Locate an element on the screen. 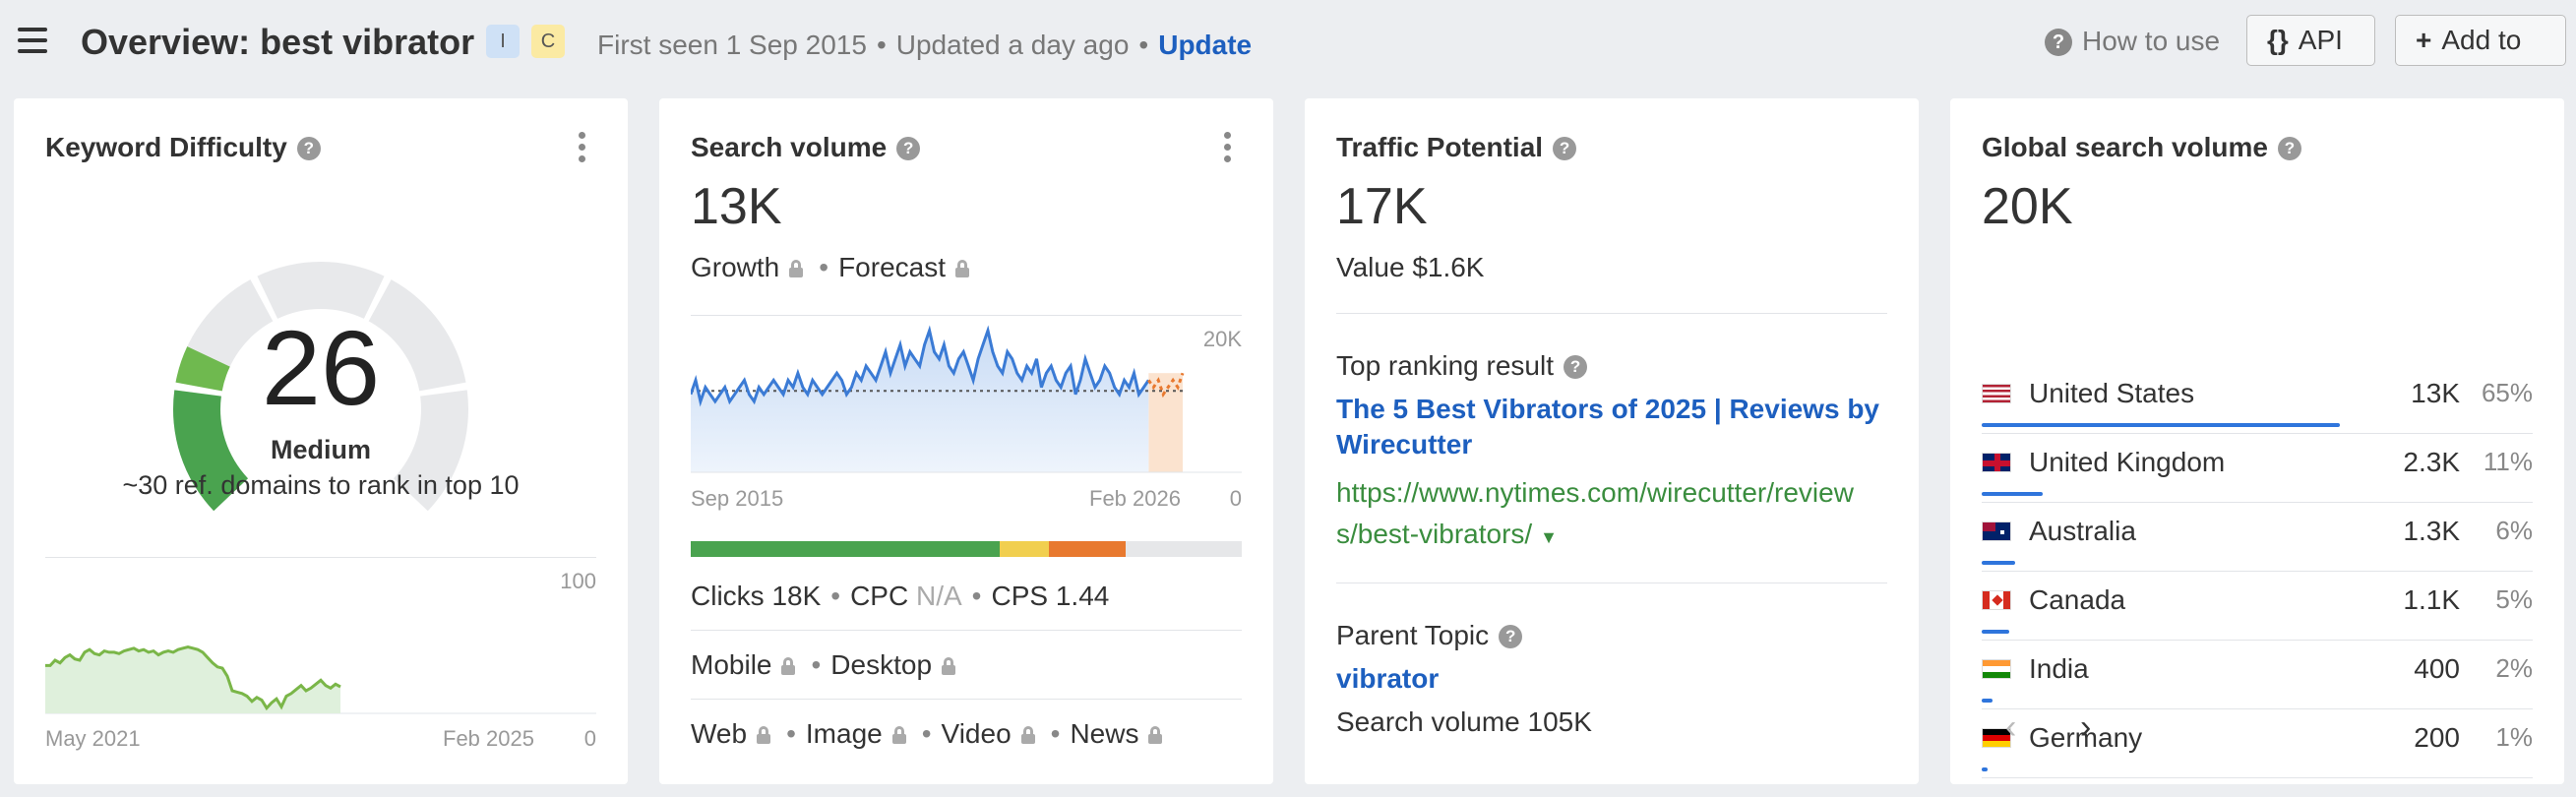 This screenshot has height=797, width=2576. next-page-icon: › is located at coordinates (2086, 727).